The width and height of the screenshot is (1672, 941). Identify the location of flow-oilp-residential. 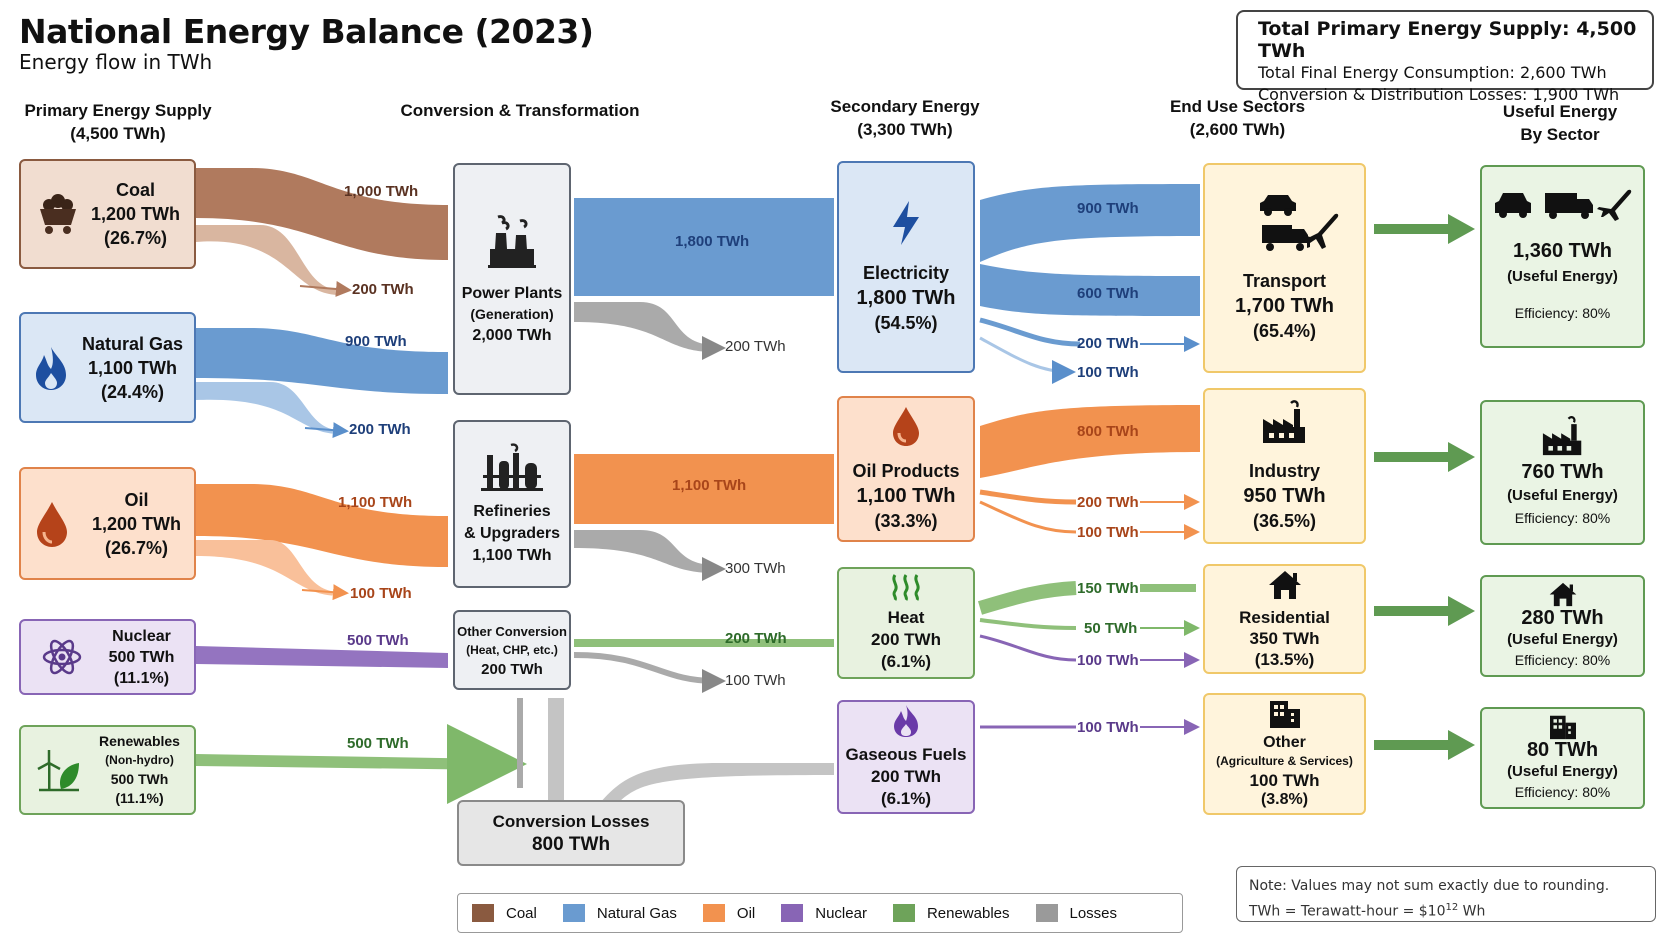
(1028, 517).